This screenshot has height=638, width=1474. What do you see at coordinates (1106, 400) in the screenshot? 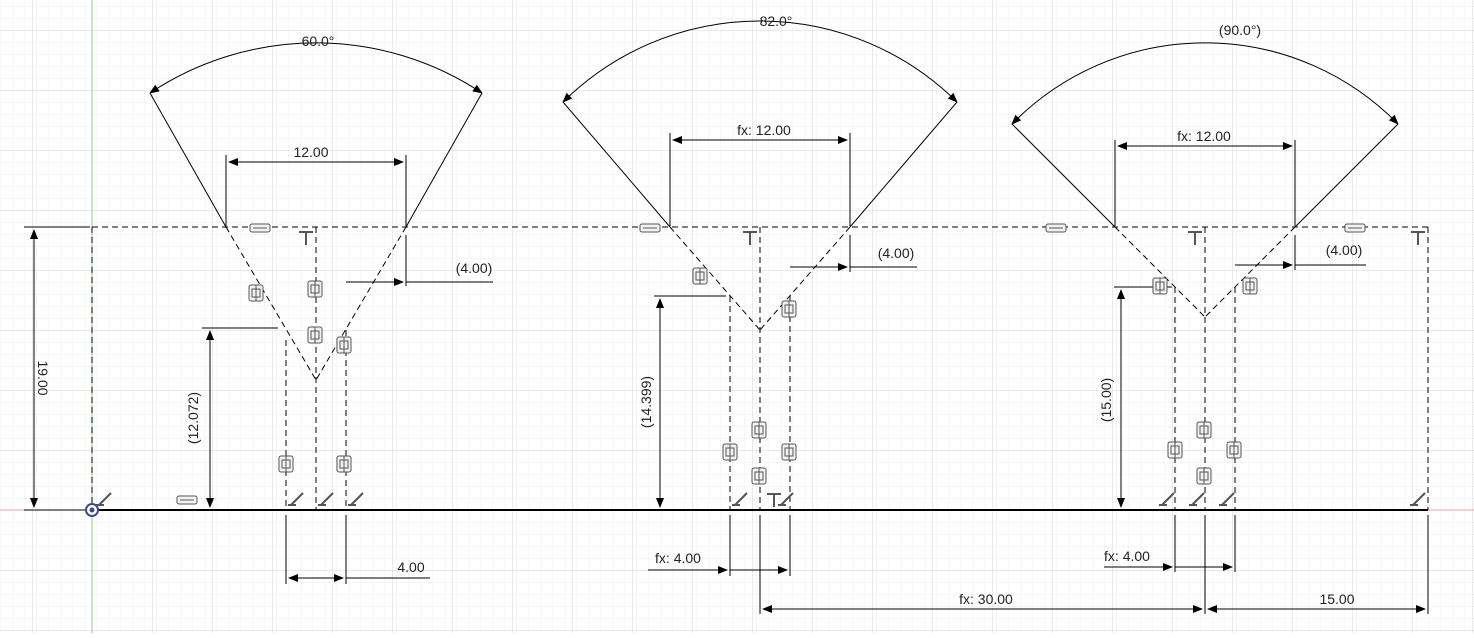
I see `right-depth-label: (15.00)` at bounding box center [1106, 400].